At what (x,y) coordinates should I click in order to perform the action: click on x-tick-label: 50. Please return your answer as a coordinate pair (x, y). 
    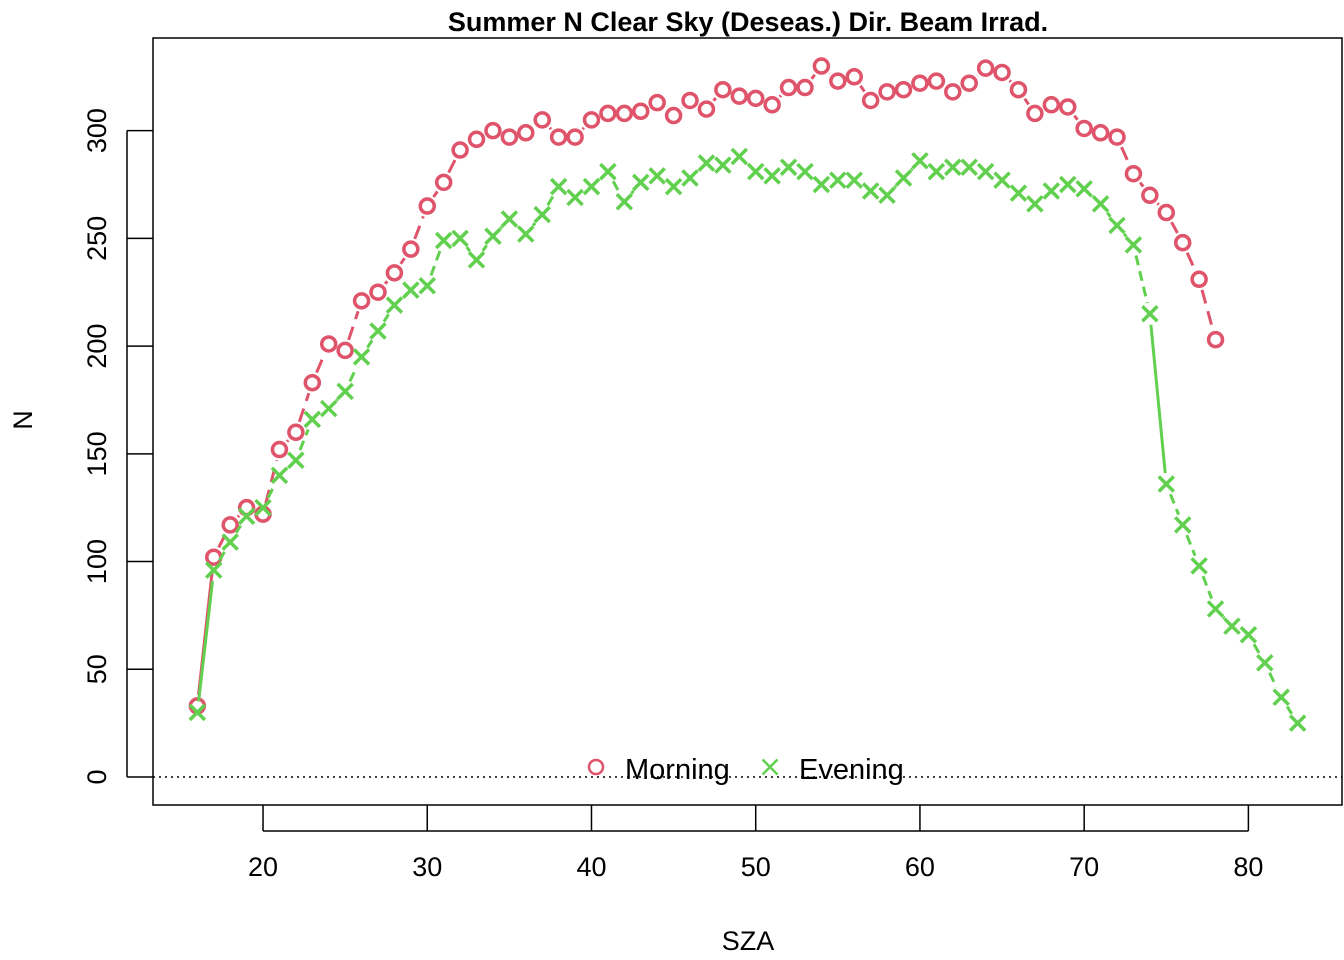
    Looking at the image, I should click on (756, 867).